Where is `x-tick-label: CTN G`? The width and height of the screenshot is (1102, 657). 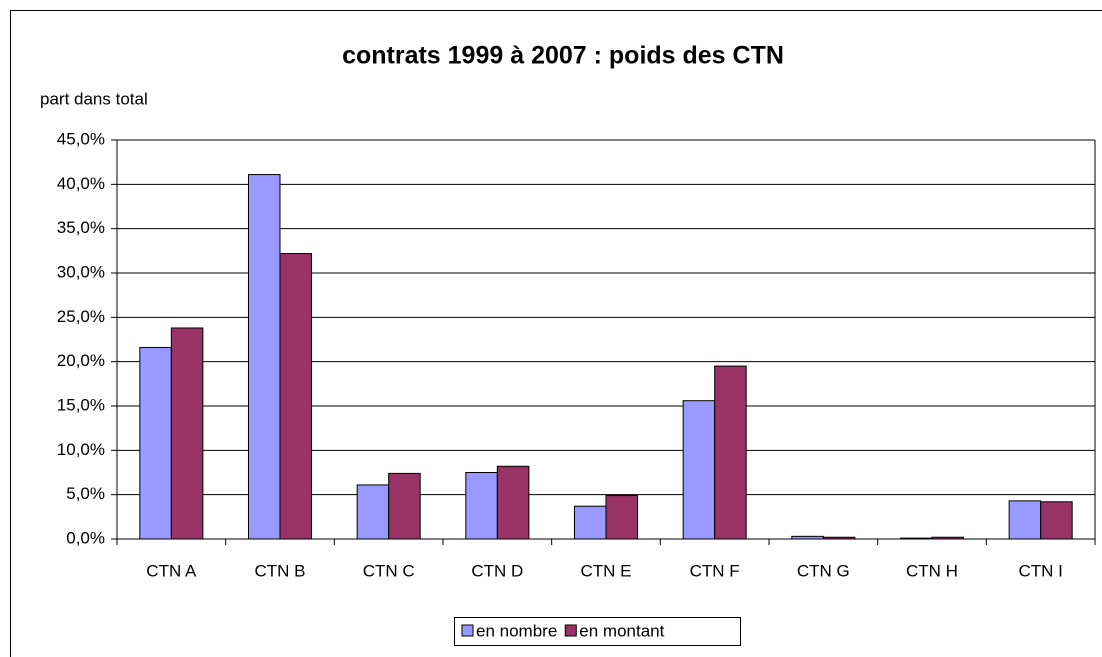
x-tick-label: CTN G is located at coordinates (823, 570).